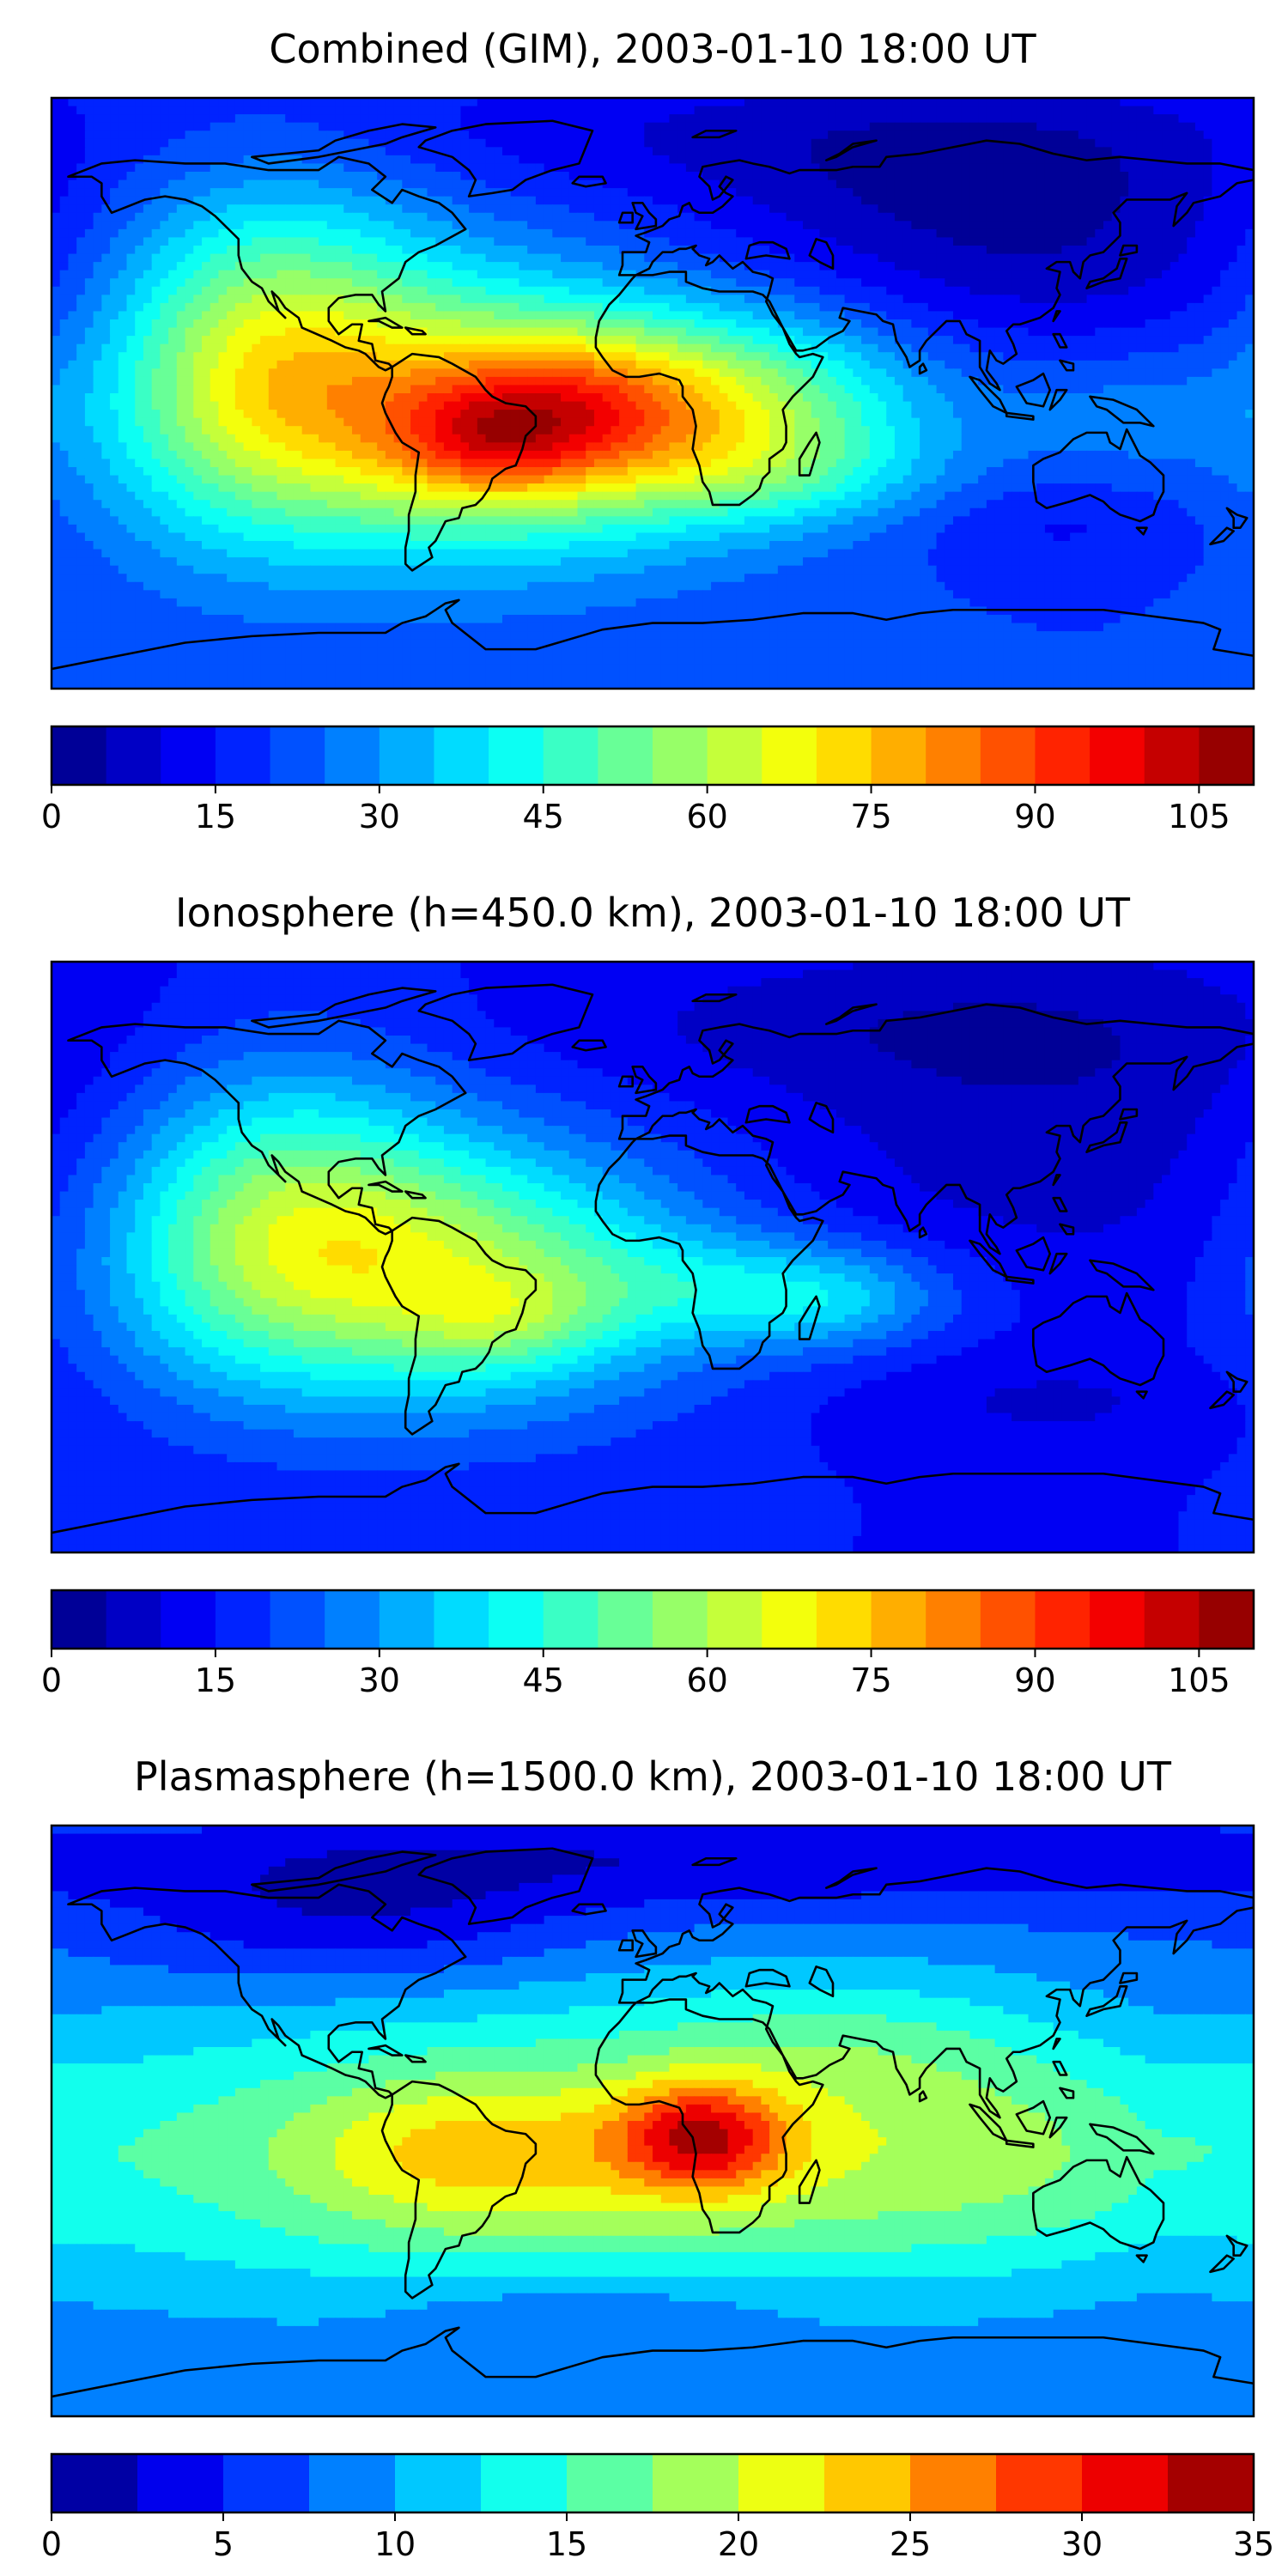 This screenshot has width=1288, height=2576. Describe the element at coordinates (738, 2544) in the screenshot. I see `colorbar-tick-label: 20` at that location.